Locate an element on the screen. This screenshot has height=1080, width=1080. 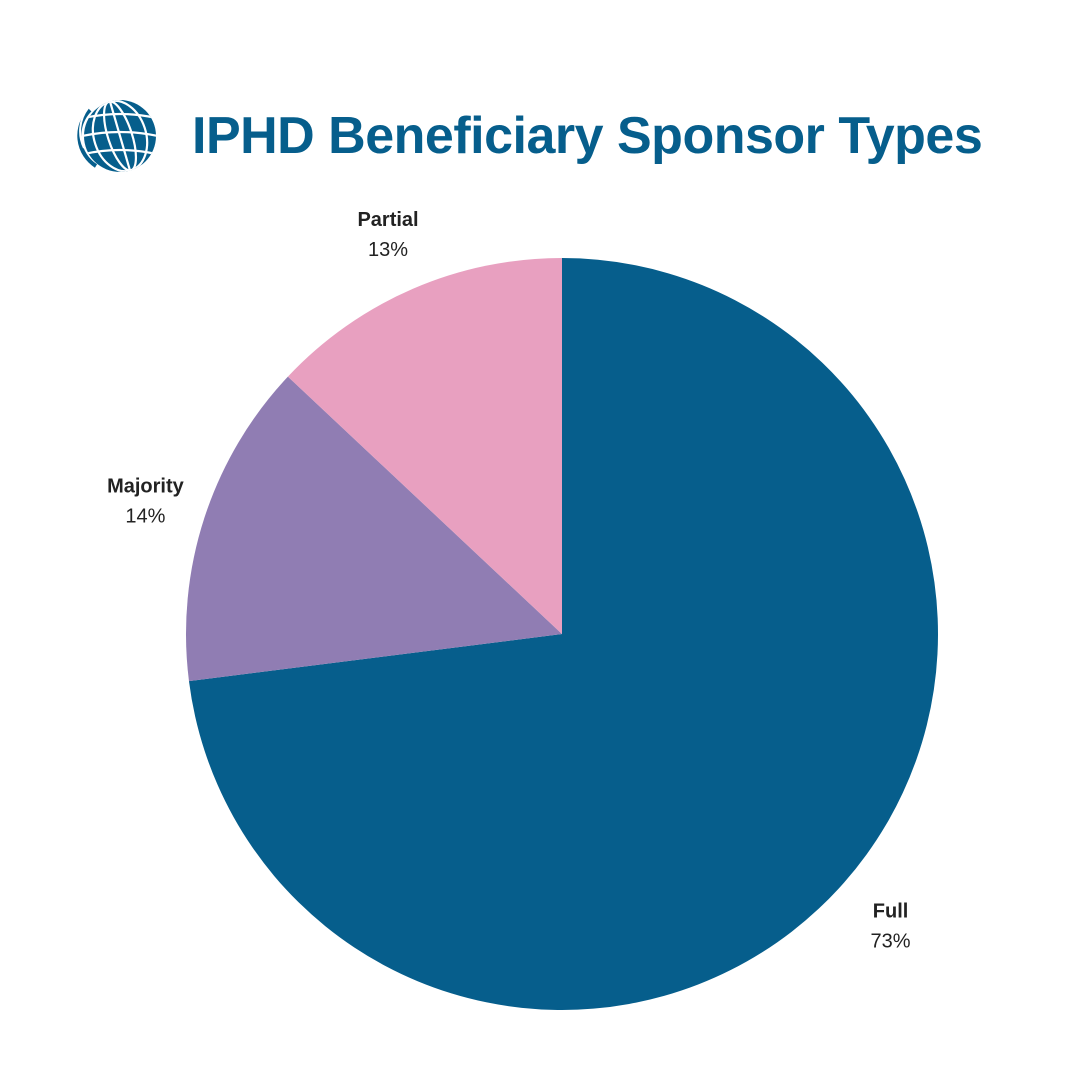
chart-header: IPHD Beneficiary Sponsor Types is located at coordinates (529, 136).